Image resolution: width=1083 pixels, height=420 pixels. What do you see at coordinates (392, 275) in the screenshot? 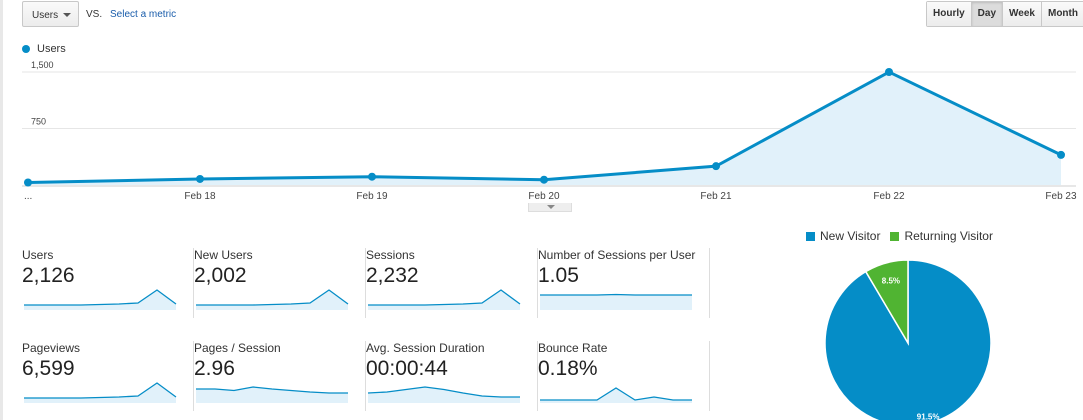
I see `metric-value: 2,232` at bounding box center [392, 275].